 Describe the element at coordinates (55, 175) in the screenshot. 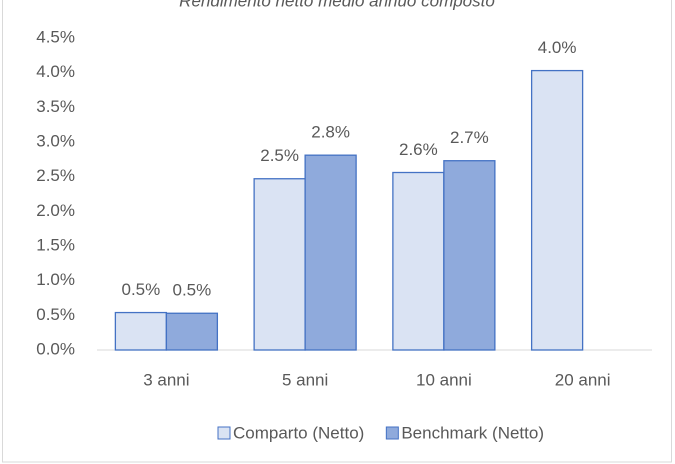

I see `y-tick-label: 2.5%` at that location.